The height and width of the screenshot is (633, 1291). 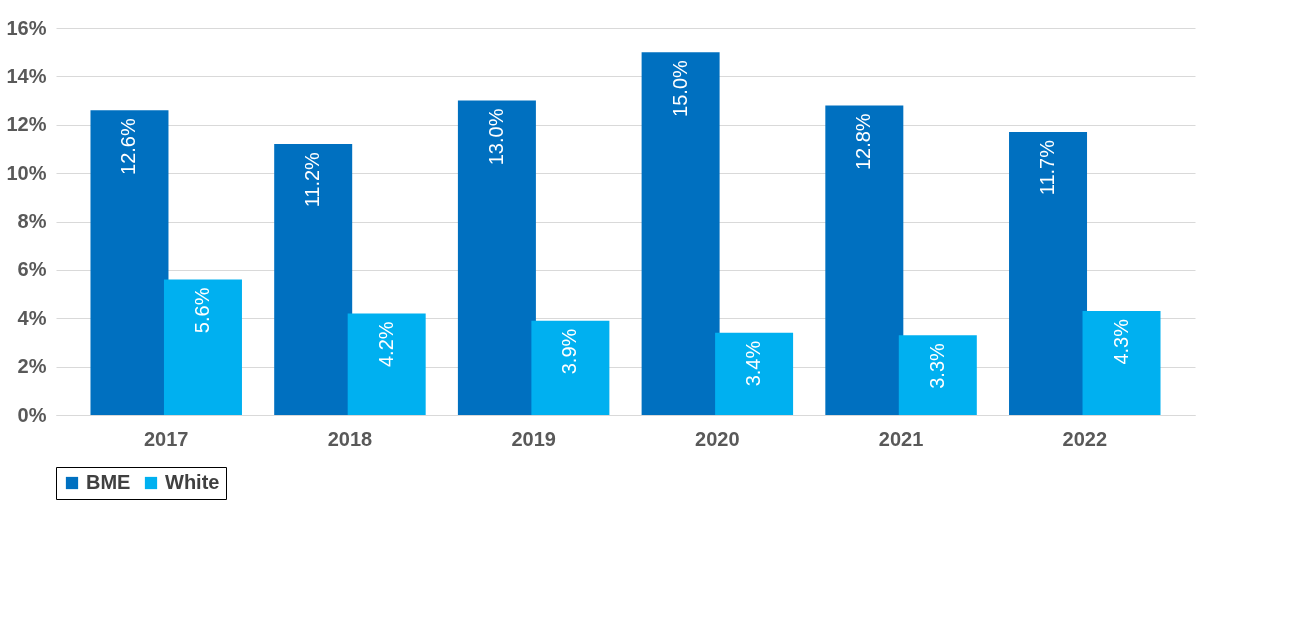 I want to click on data-label: 12.8%, so click(x=863, y=142).